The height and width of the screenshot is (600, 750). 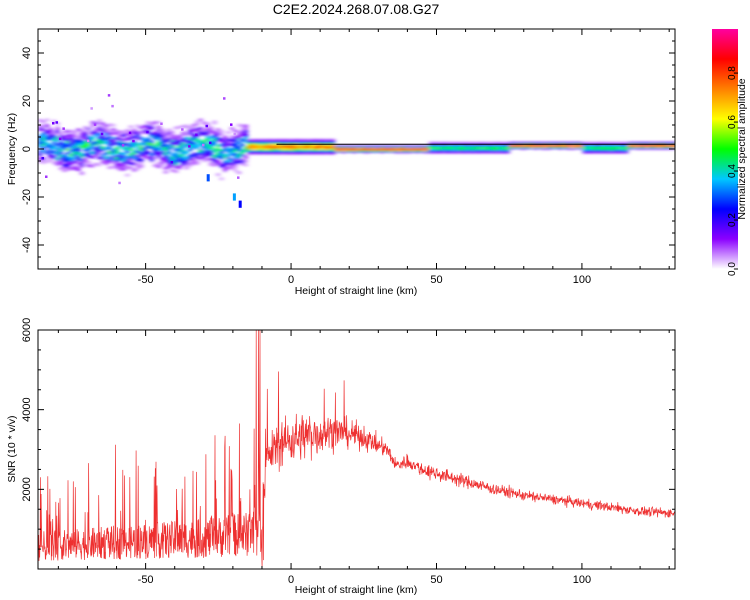 What do you see at coordinates (356, 9) in the screenshot?
I see `figure-title: C2E2.2024.268.07.08.G27` at bounding box center [356, 9].